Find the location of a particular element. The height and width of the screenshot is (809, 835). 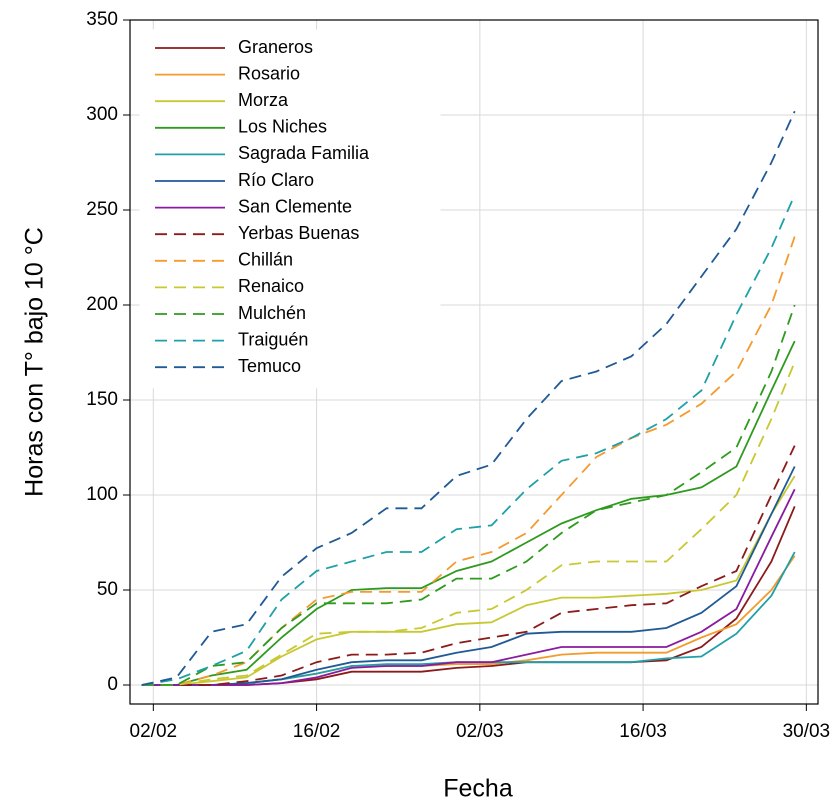

legend-label: Renaico is located at coordinates (271, 286).